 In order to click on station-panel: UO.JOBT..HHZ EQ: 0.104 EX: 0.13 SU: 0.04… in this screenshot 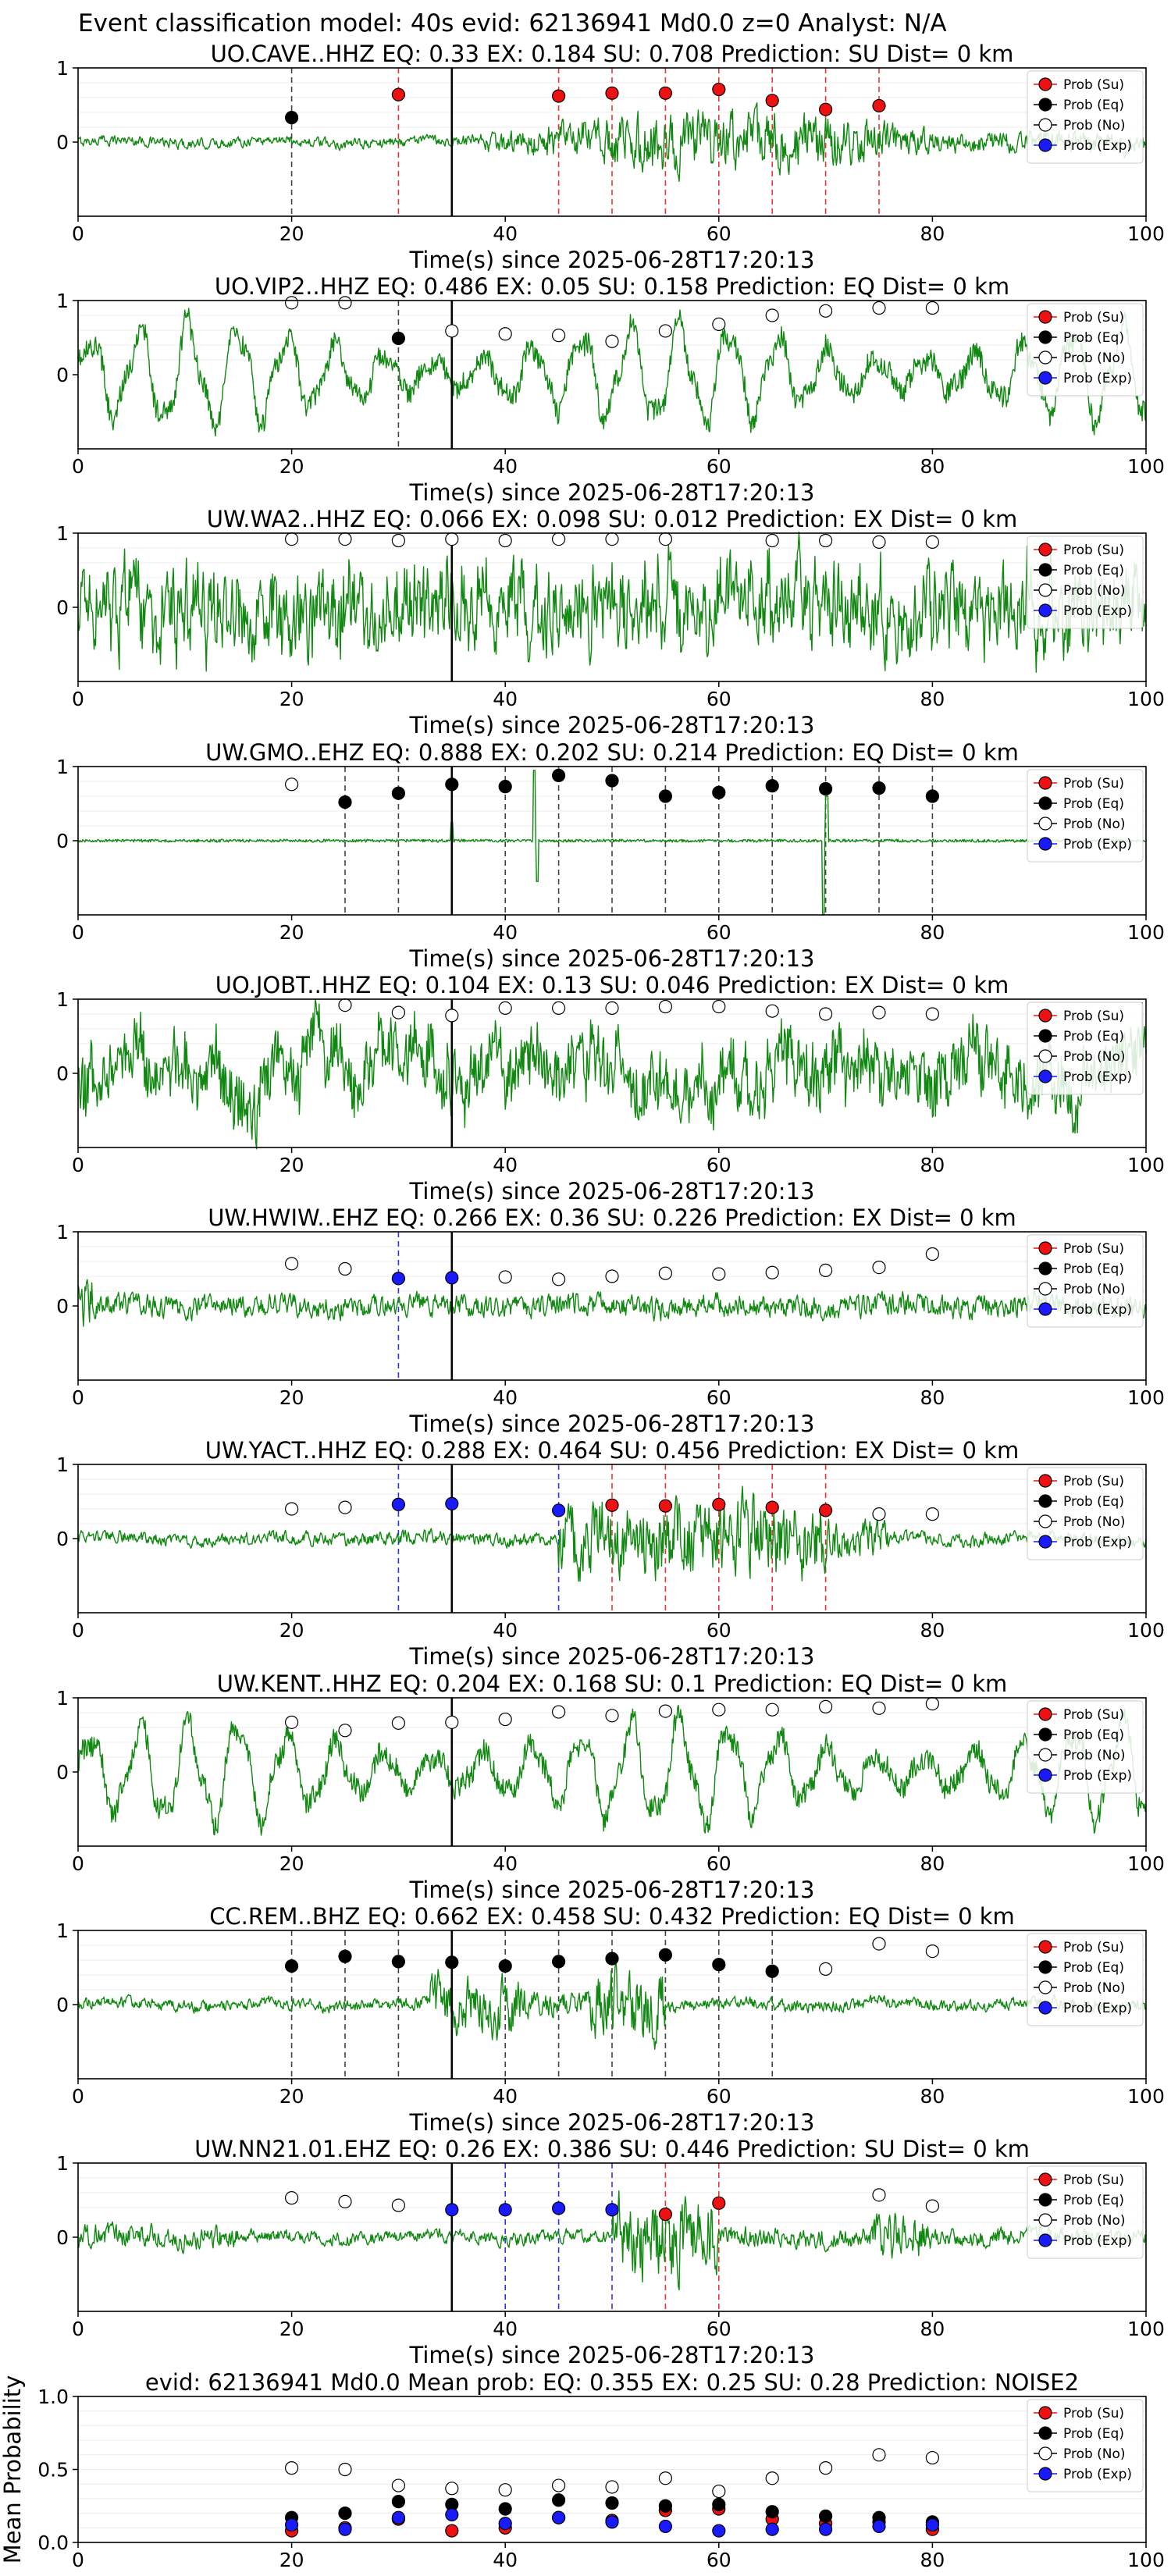, I will do `click(610, 1088)`.